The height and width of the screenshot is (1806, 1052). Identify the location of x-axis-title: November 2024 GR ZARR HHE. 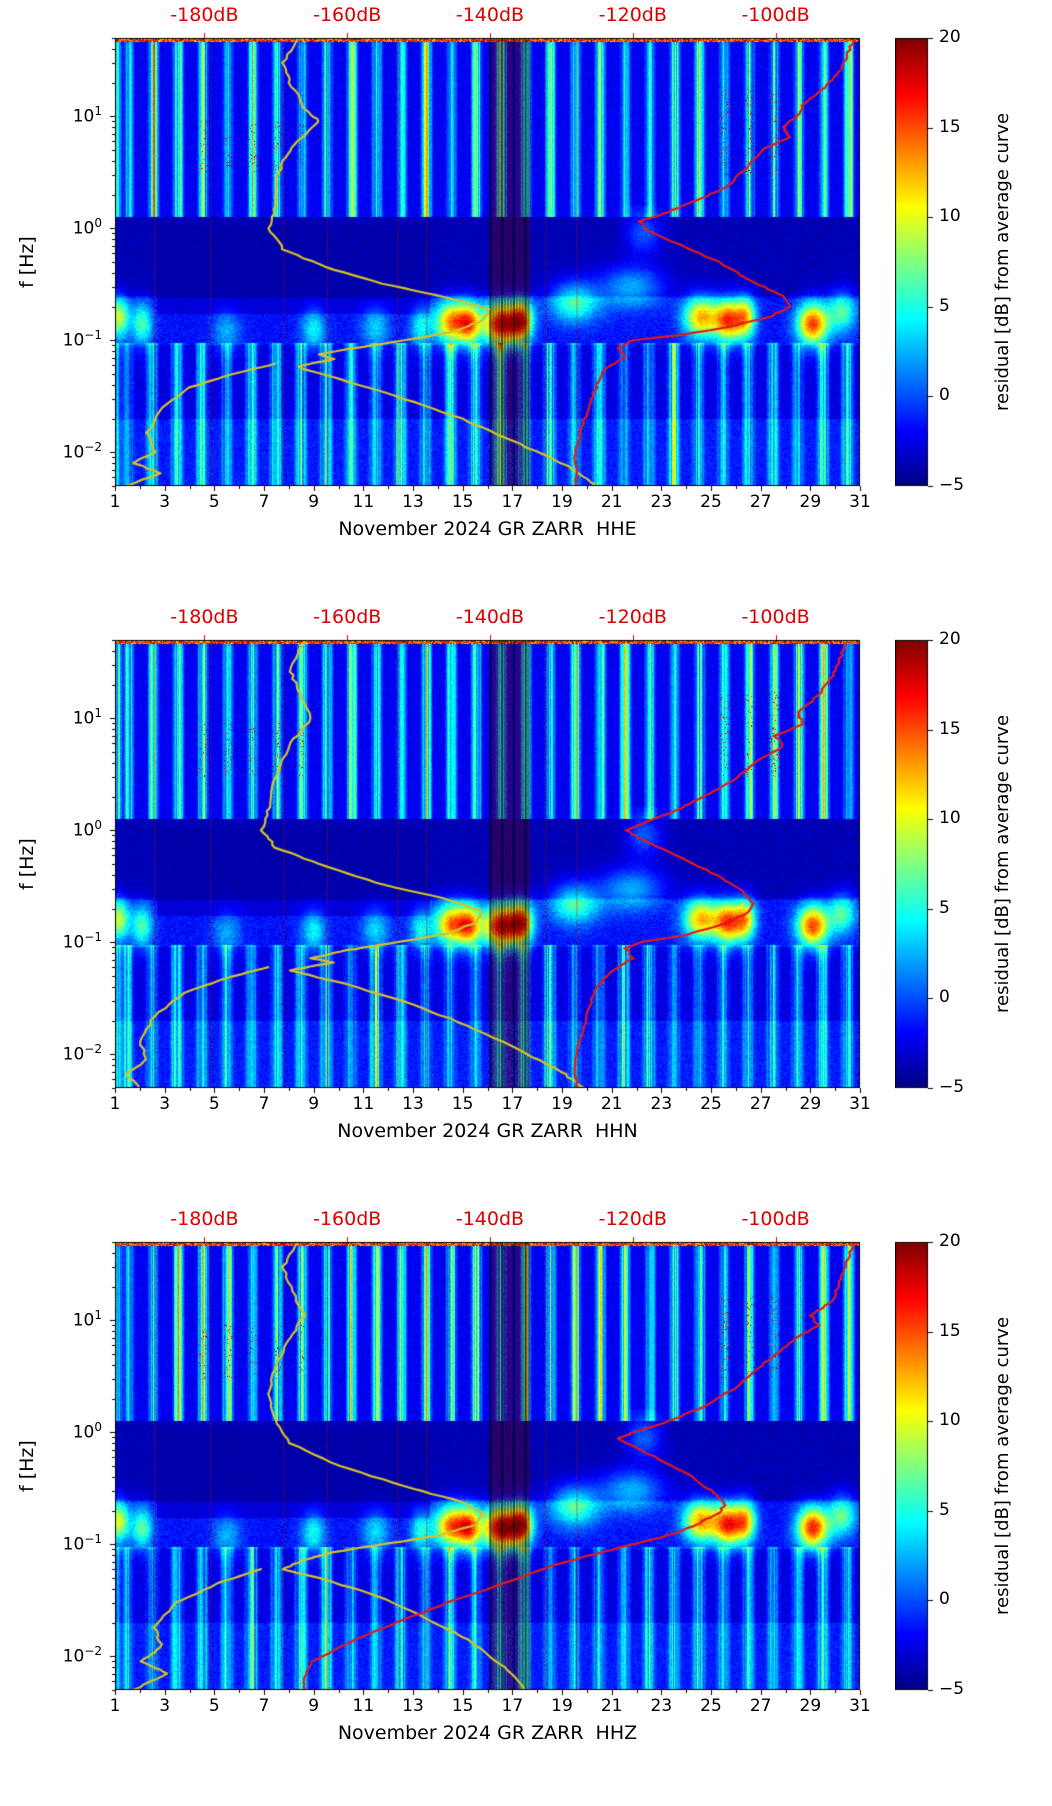
(487, 529).